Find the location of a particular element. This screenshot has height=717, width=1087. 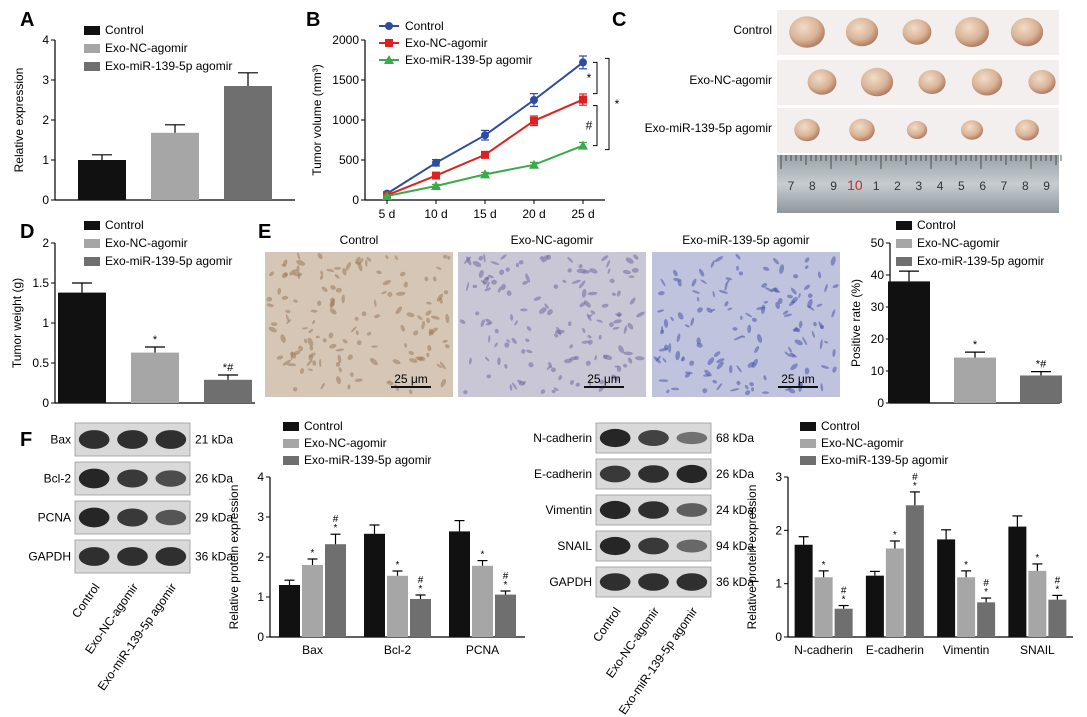

panel-letter-f: F is located at coordinates (26, 440).